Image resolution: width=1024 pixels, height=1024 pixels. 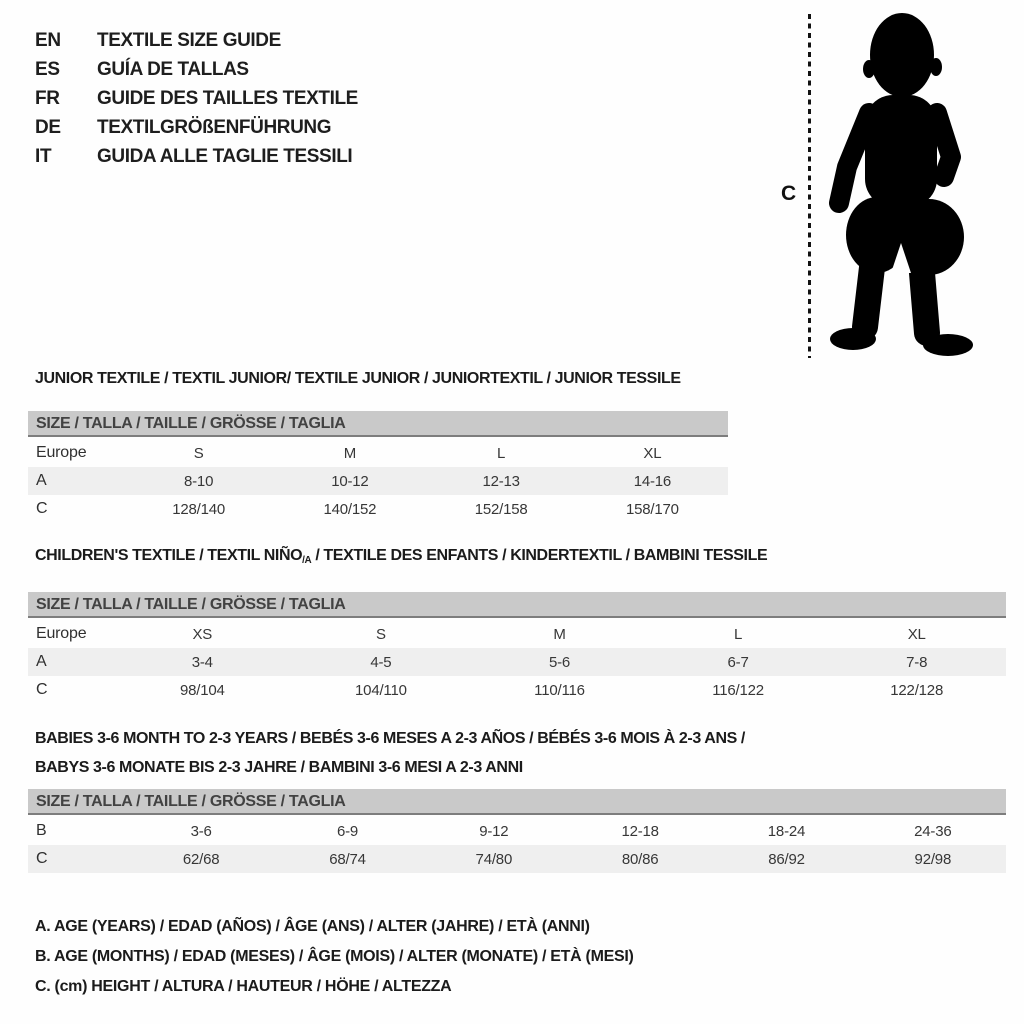 What do you see at coordinates (494, 831) in the screenshot?
I see `cell-value: 9-12` at bounding box center [494, 831].